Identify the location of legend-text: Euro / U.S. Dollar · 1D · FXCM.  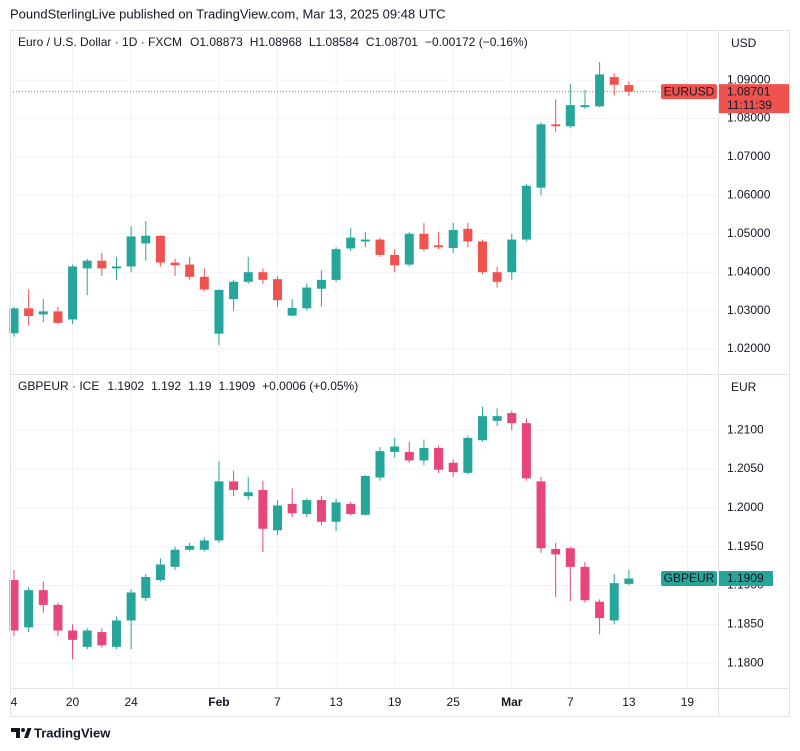
(100, 42).